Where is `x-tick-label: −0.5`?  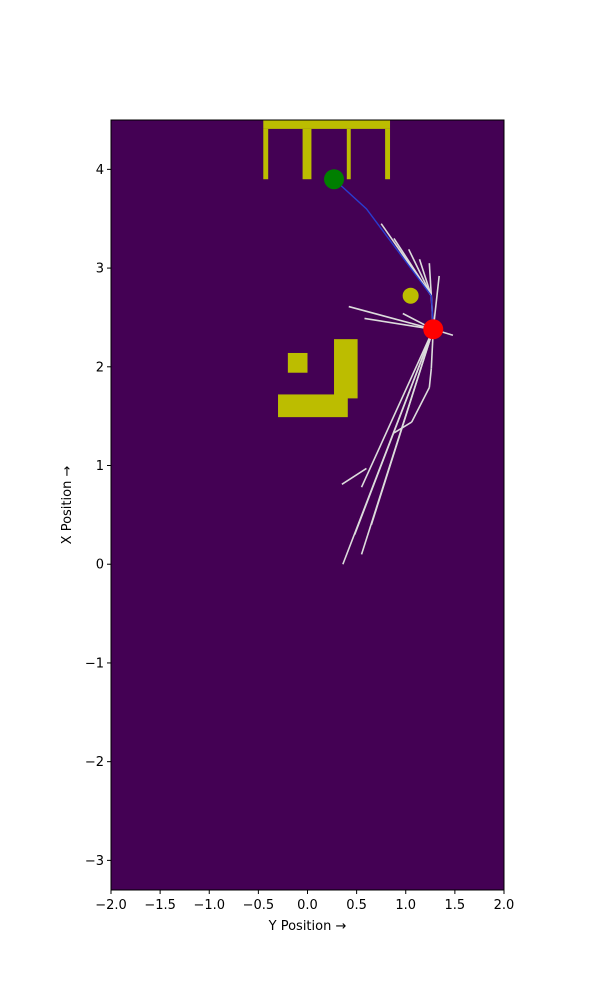
x-tick-label: −0.5 is located at coordinates (259, 905).